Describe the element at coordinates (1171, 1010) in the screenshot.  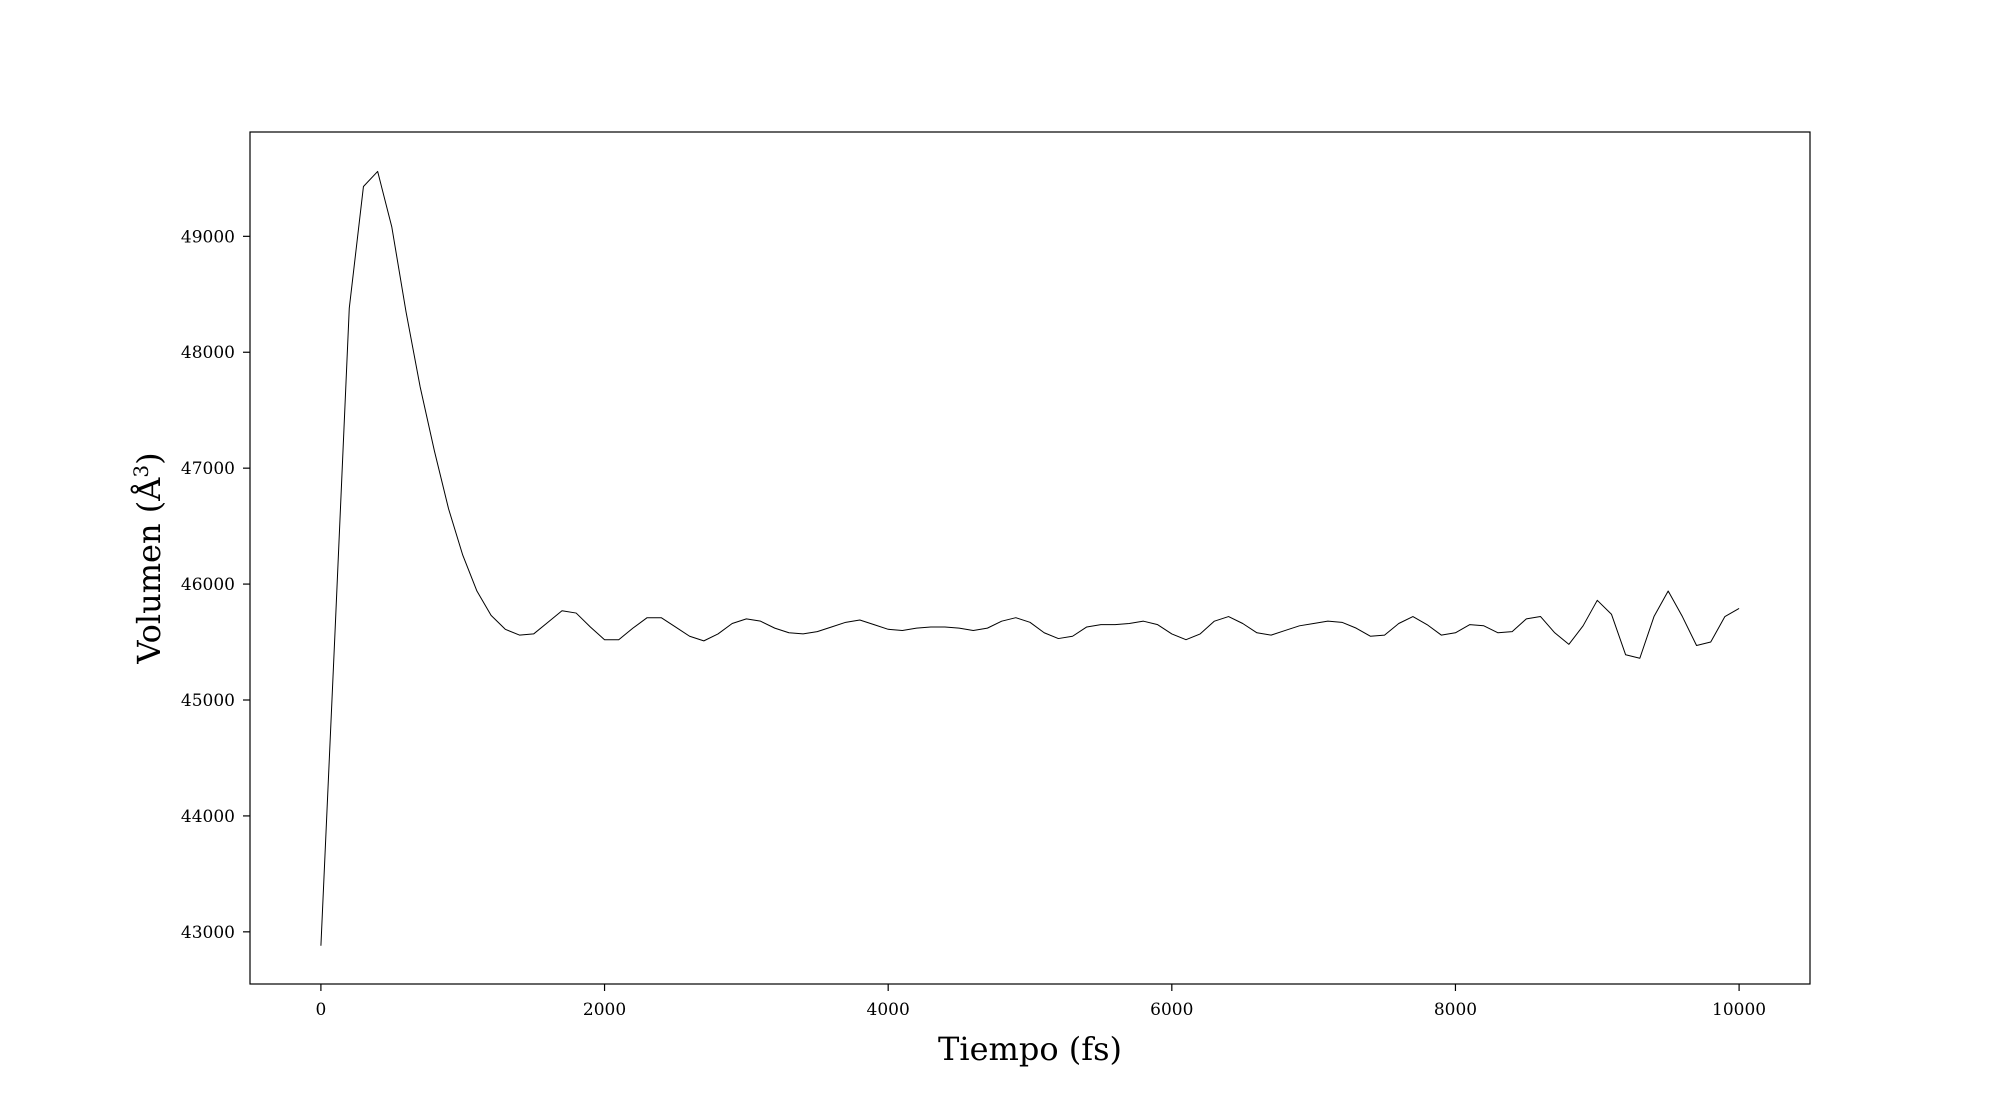
I see `x-tick-label: 6000` at that location.